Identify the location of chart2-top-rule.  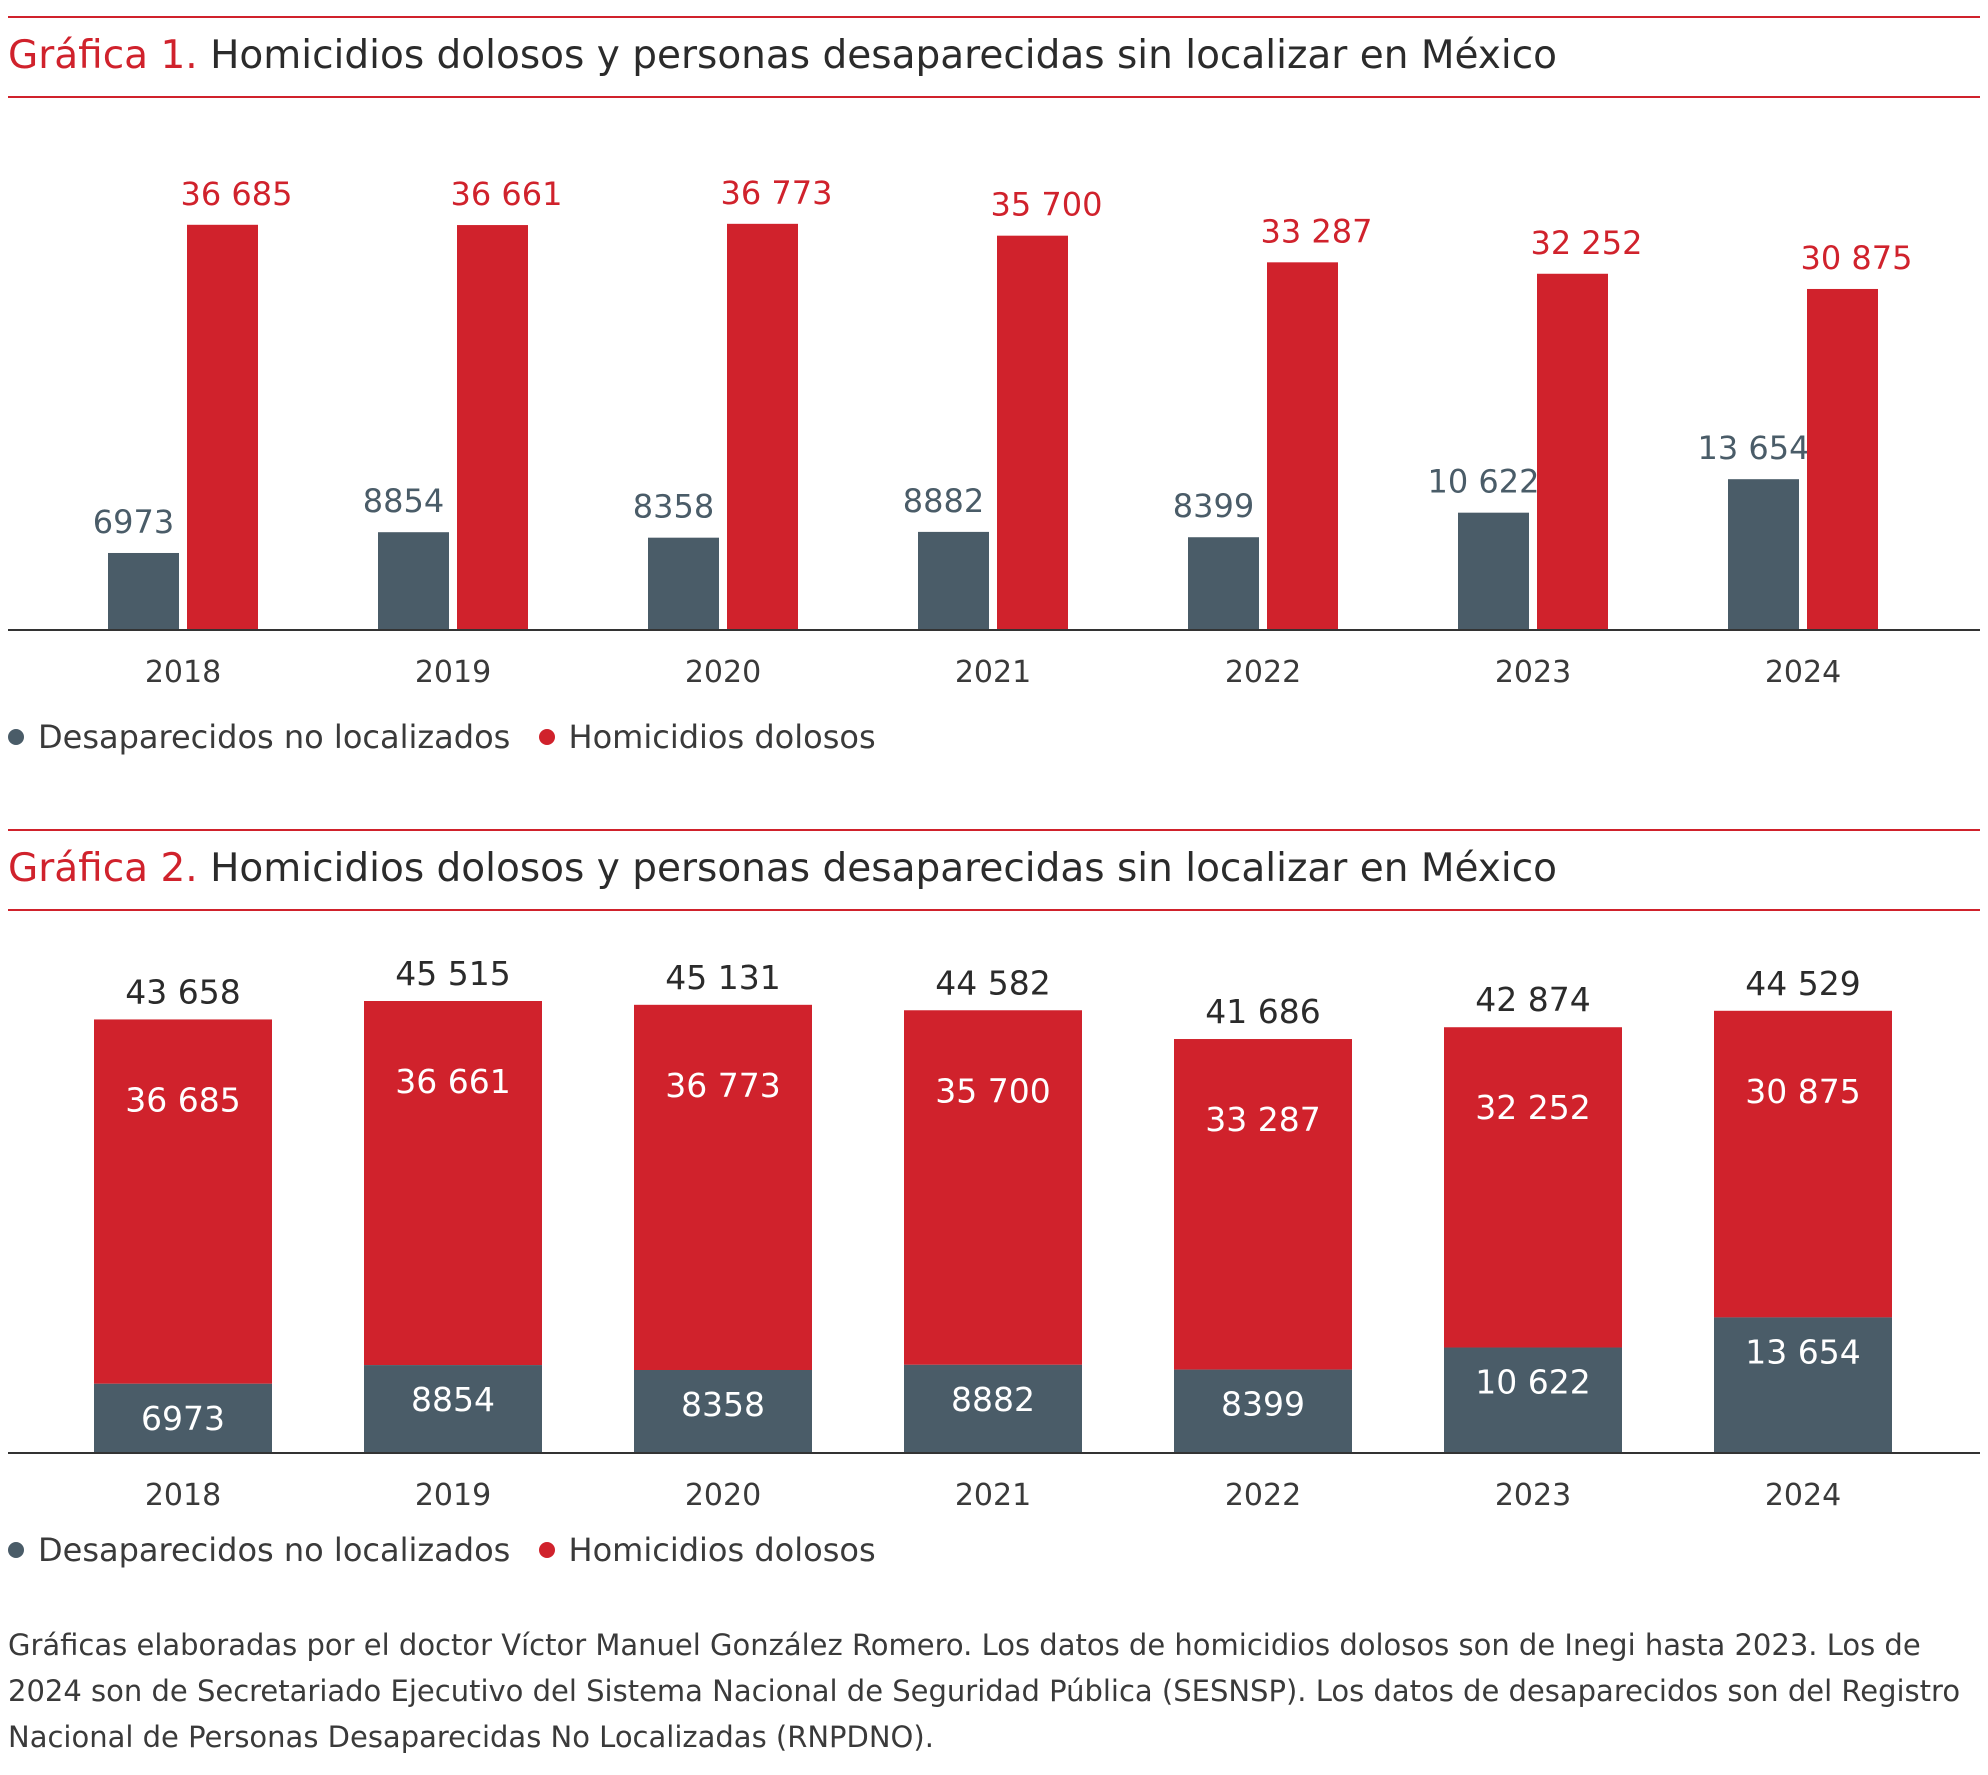
(994, 830).